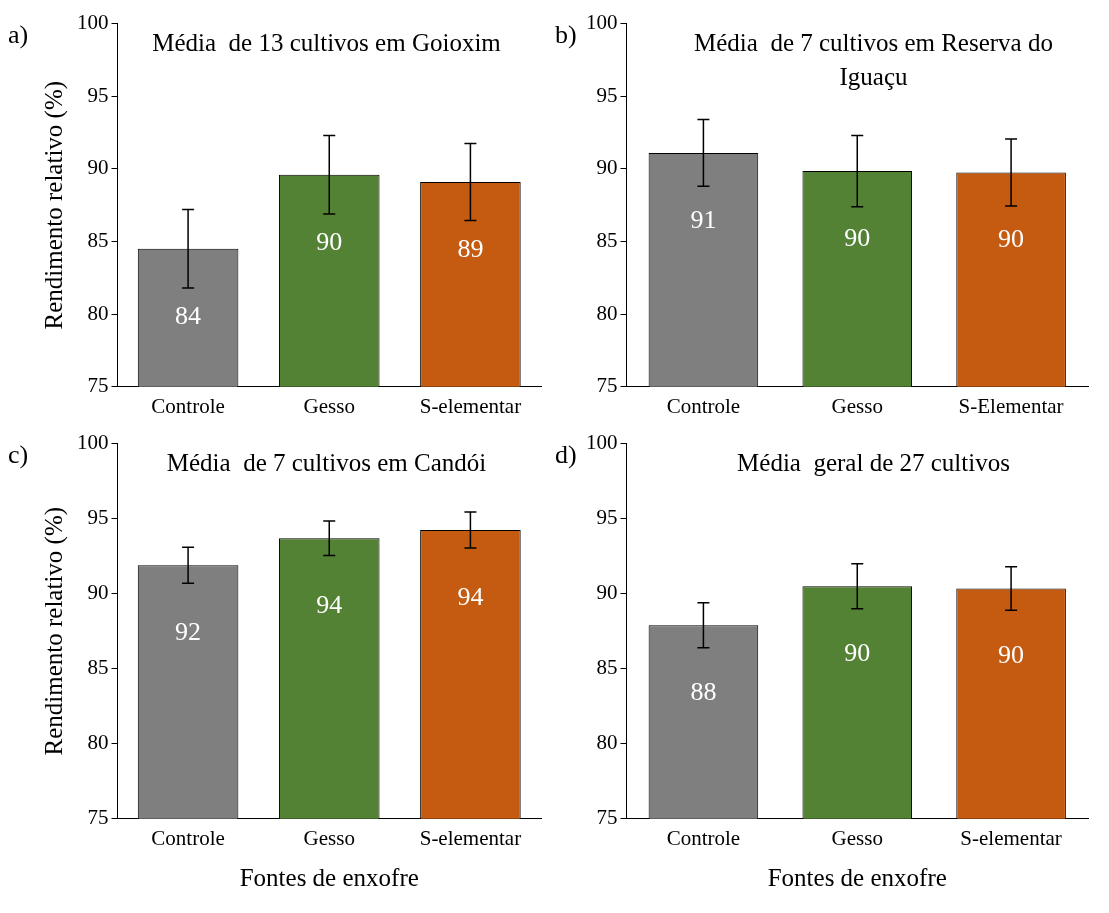 This screenshot has width=1109, height=913. I want to click on x-tick-label: S-Elementar, so click(1011, 405).